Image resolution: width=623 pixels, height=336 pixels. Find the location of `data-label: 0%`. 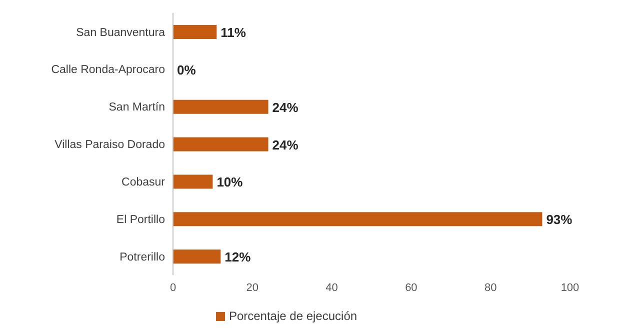

data-label: 0% is located at coordinates (186, 70).